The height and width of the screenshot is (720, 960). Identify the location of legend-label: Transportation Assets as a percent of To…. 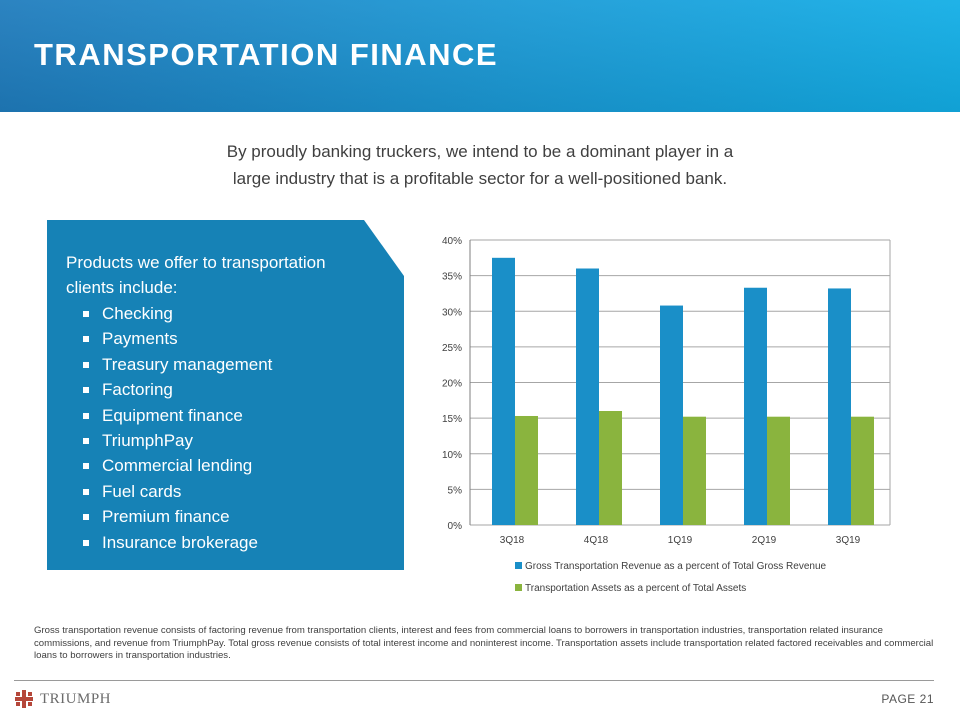
(635, 588).